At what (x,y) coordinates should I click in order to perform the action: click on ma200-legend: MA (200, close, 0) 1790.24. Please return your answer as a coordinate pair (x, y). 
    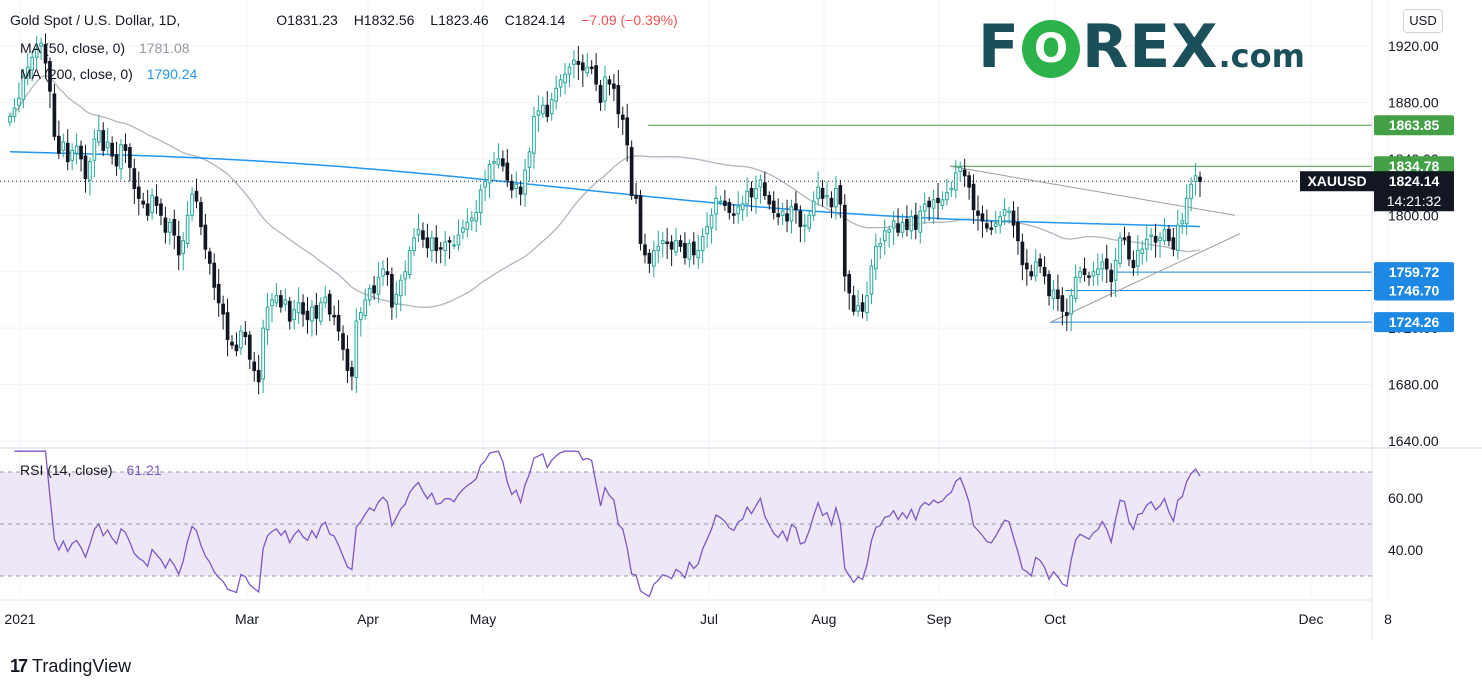
    Looking at the image, I should click on (109, 74).